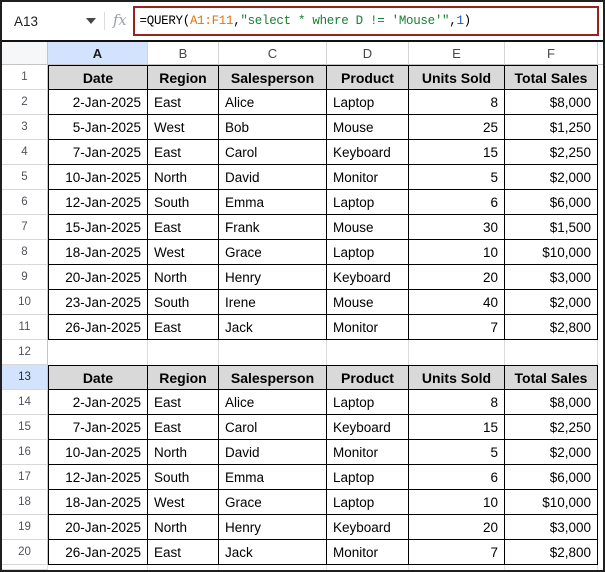 This screenshot has width=605, height=572. I want to click on row-header-12: 12, so click(25, 352).